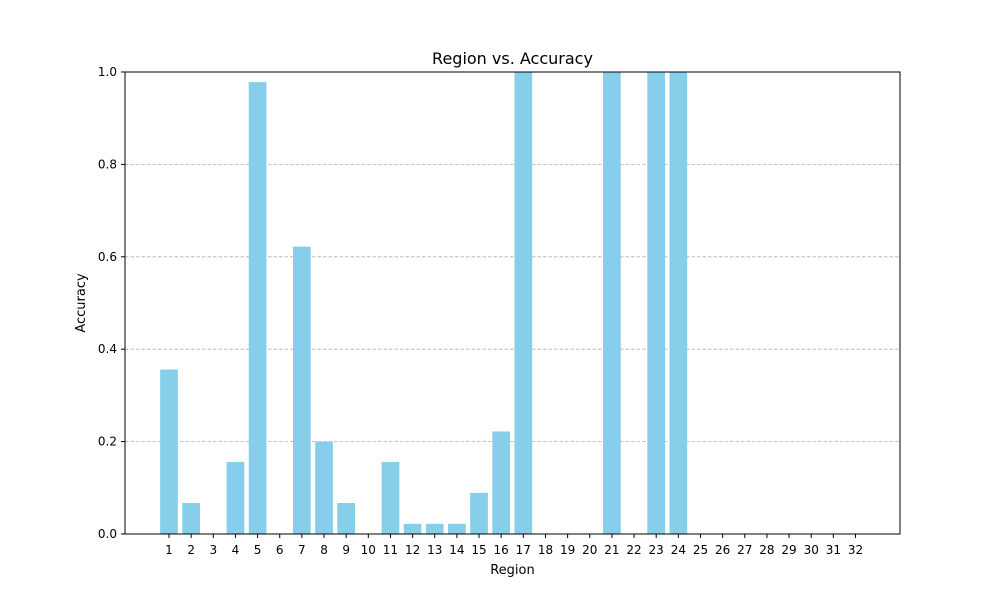  What do you see at coordinates (545, 550) in the screenshot?
I see `x-tick-label: 18` at bounding box center [545, 550].